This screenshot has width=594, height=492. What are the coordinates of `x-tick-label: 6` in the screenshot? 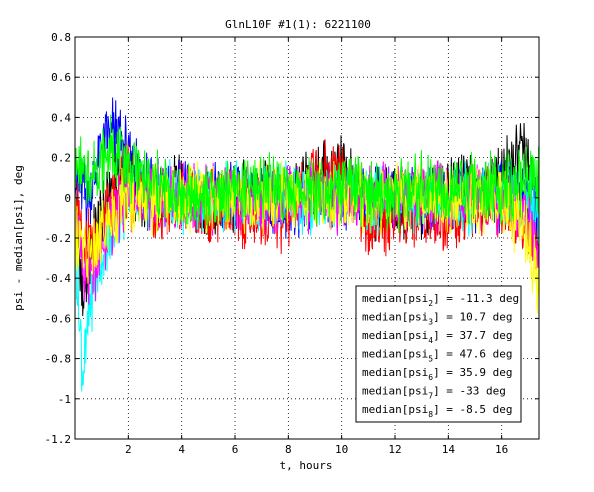 It's located at (235, 449).